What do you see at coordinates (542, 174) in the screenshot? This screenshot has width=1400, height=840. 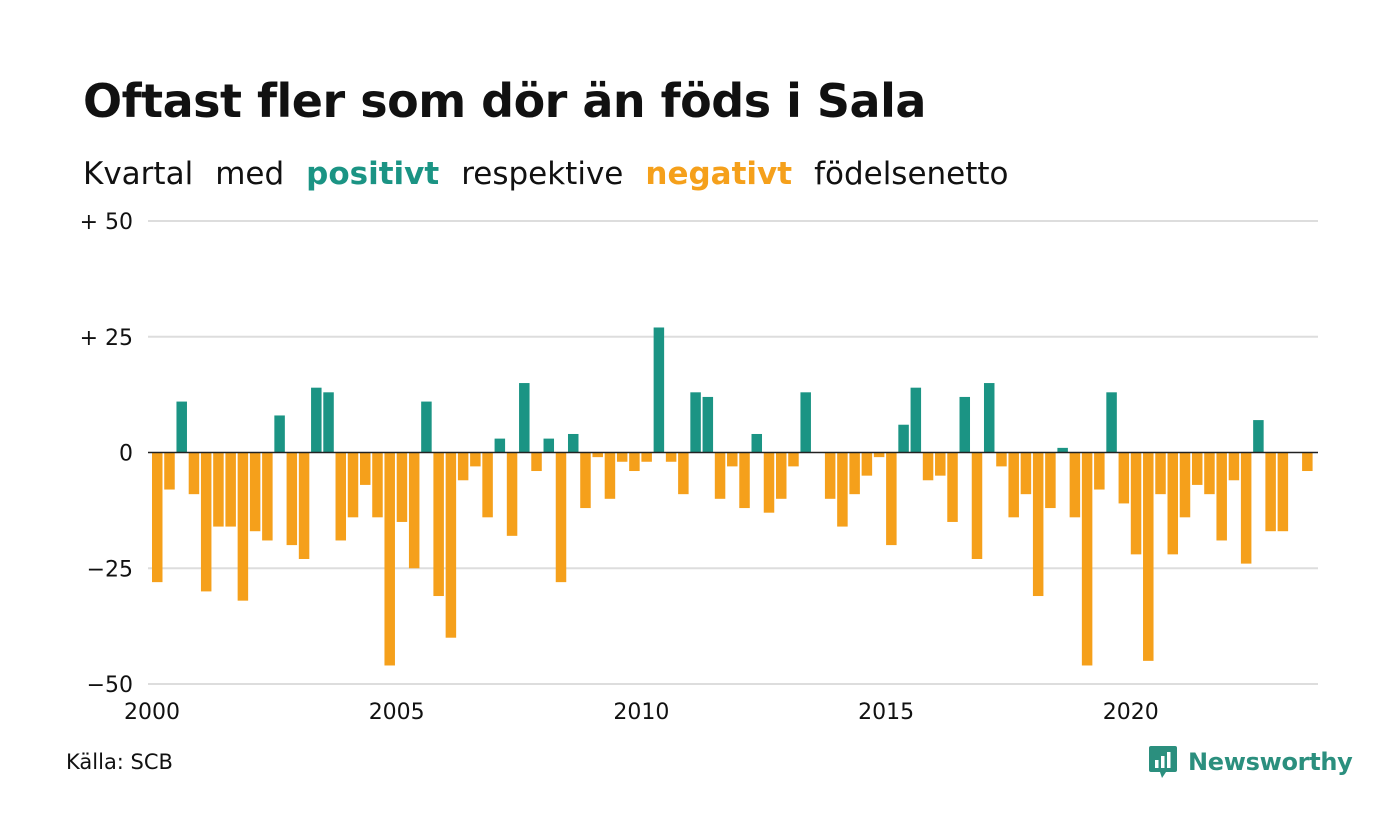 I see `subtitle-part-respektive: respektive` at bounding box center [542, 174].